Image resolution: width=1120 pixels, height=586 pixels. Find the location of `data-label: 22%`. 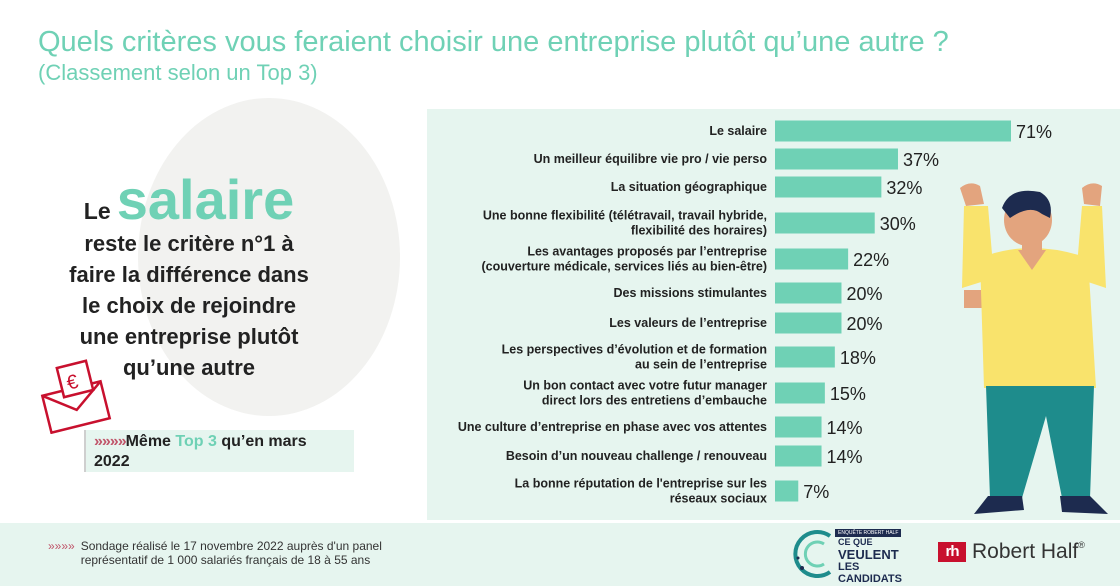

data-label: 22% is located at coordinates (871, 260).